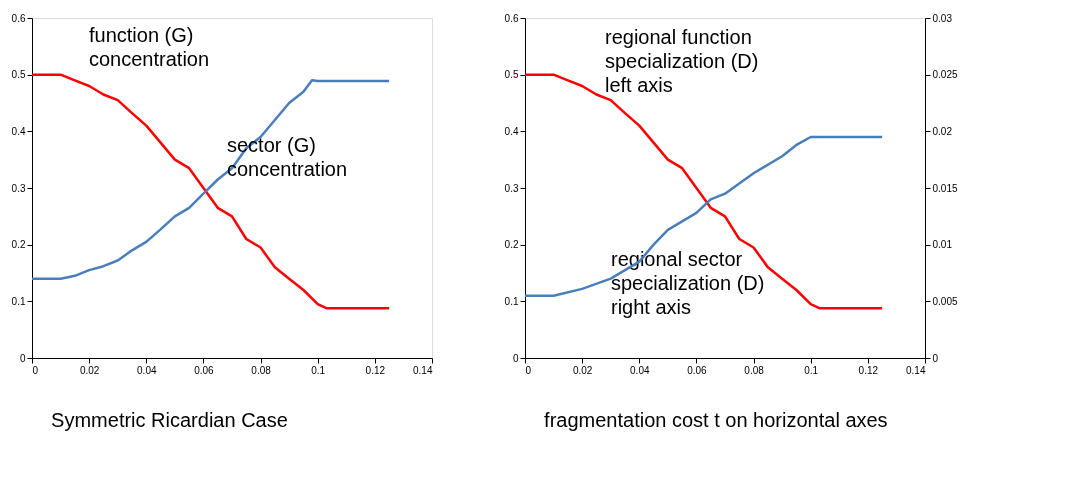 The width and height of the screenshot is (1089, 500). Describe the element at coordinates (945, 301) in the screenshot. I see `y2-tick-label: 0.005` at that location.